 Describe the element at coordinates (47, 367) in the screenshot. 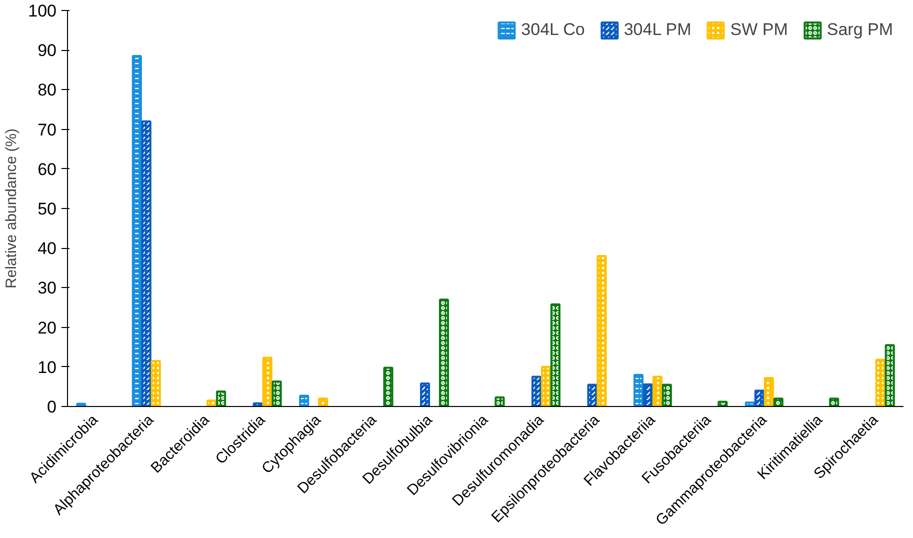

I see `y-tick-label: 10` at that location.